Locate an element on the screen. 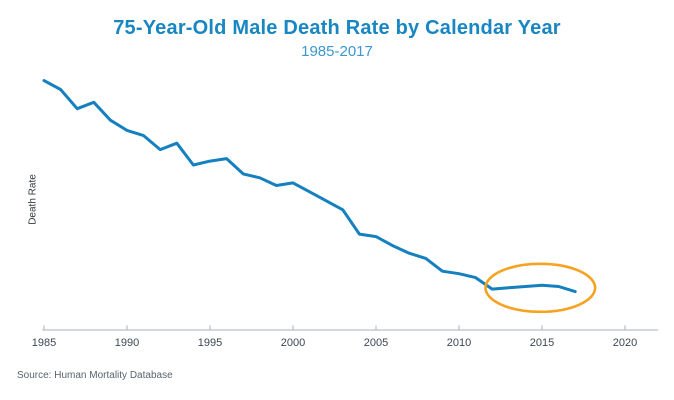  highlight-annotations is located at coordinates (540, 288).